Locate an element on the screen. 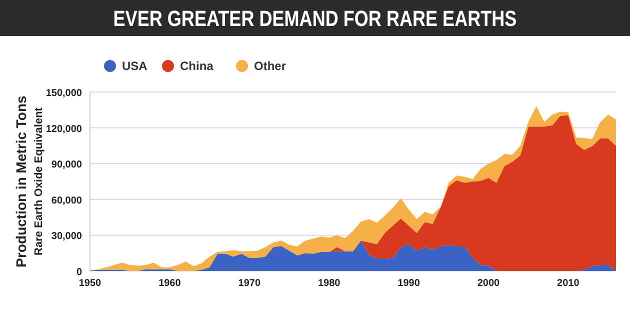 The image size is (630, 334). x-tick-label: 1990 is located at coordinates (409, 283).